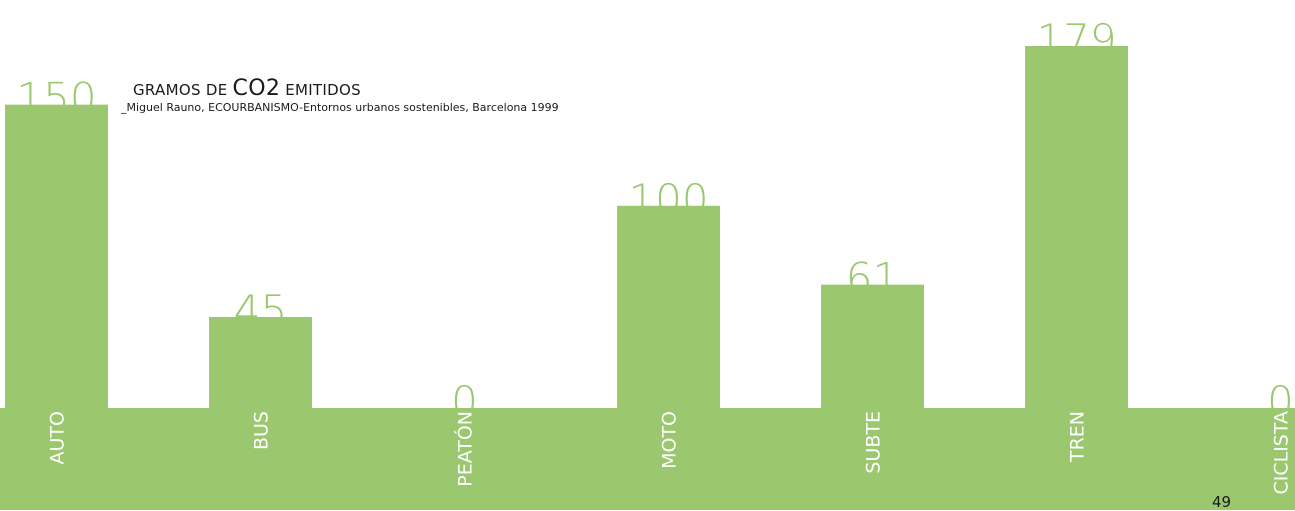 Image resolution: width=1295 pixels, height=511 pixels. I want to click on chart-title: GRAMOS DE CO2 EMITIDOS, so click(346, 89).